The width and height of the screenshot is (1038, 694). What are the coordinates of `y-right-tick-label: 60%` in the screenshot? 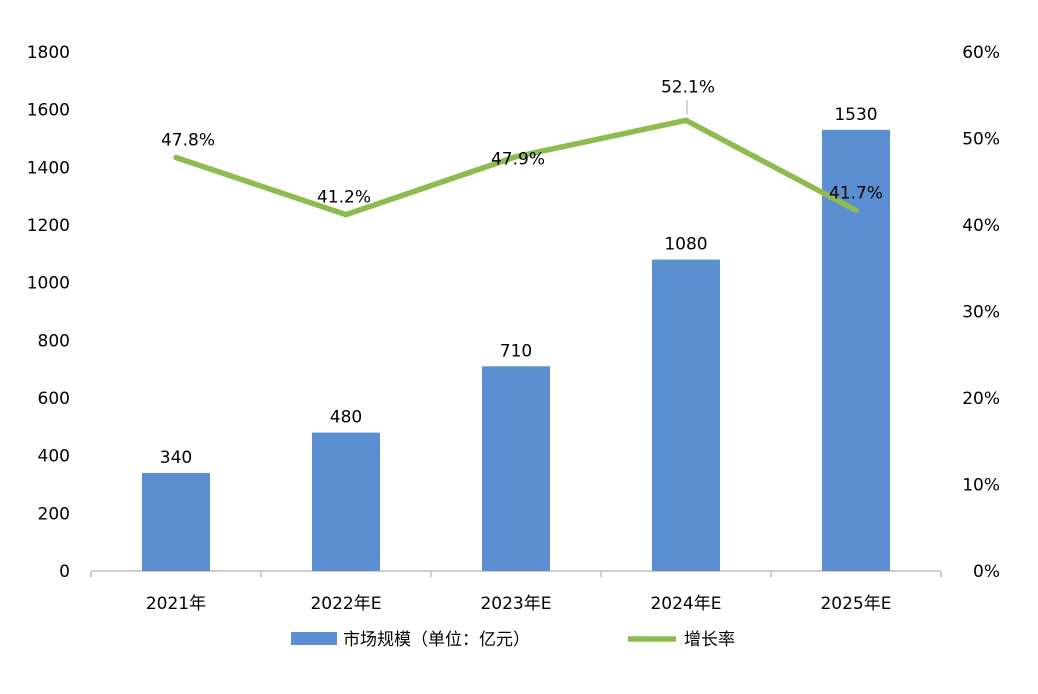 It's located at (981, 53).